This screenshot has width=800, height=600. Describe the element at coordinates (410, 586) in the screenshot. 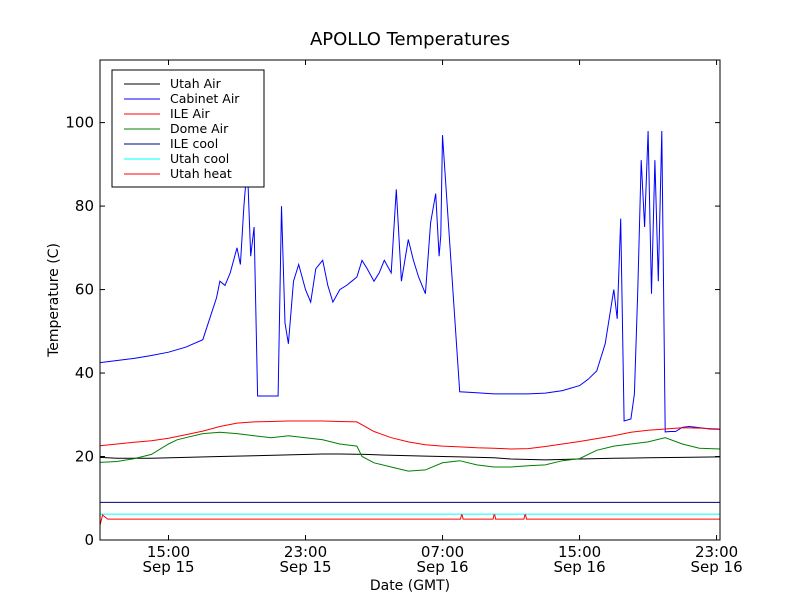

I see `x-axis-label: Date (GMT)` at that location.